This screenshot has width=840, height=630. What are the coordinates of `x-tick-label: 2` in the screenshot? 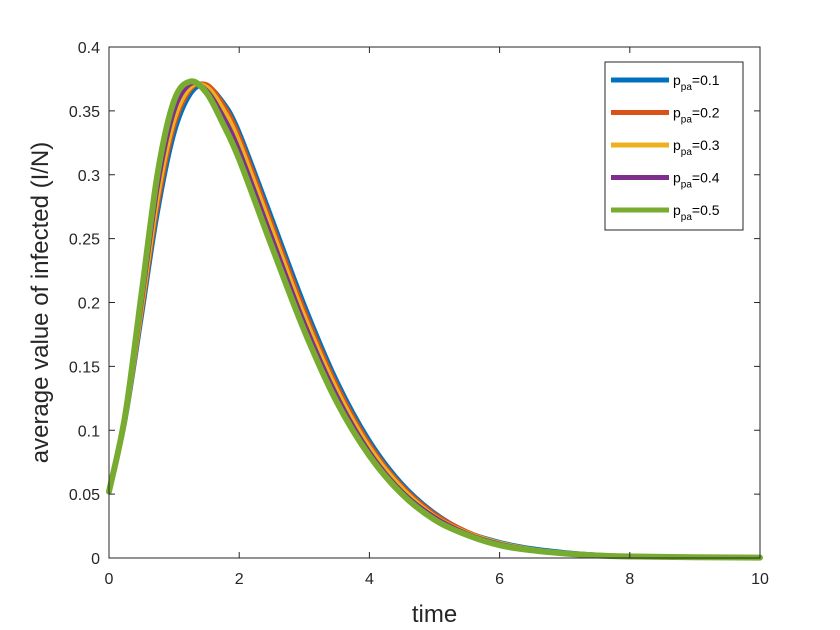 It's located at (239, 579).